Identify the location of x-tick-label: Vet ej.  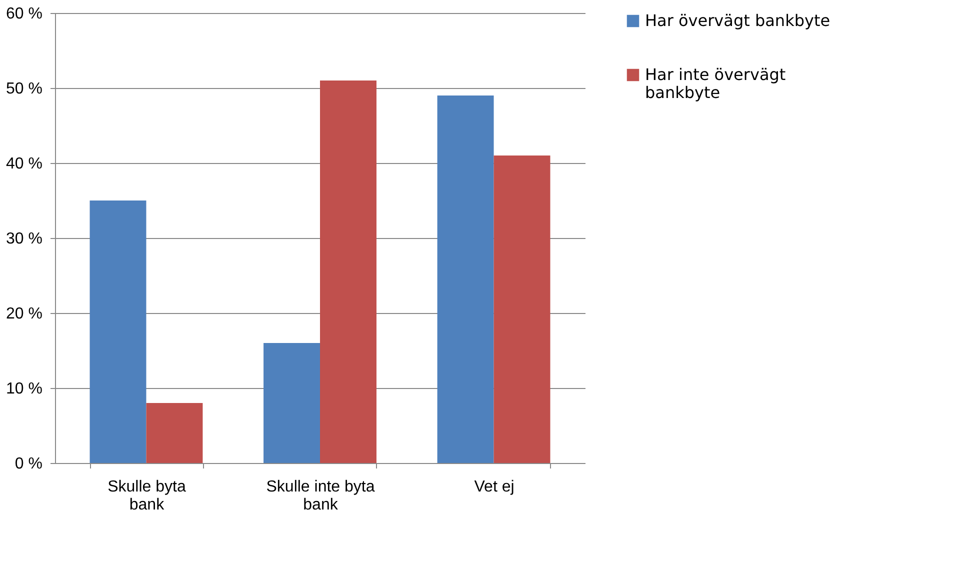
(494, 487).